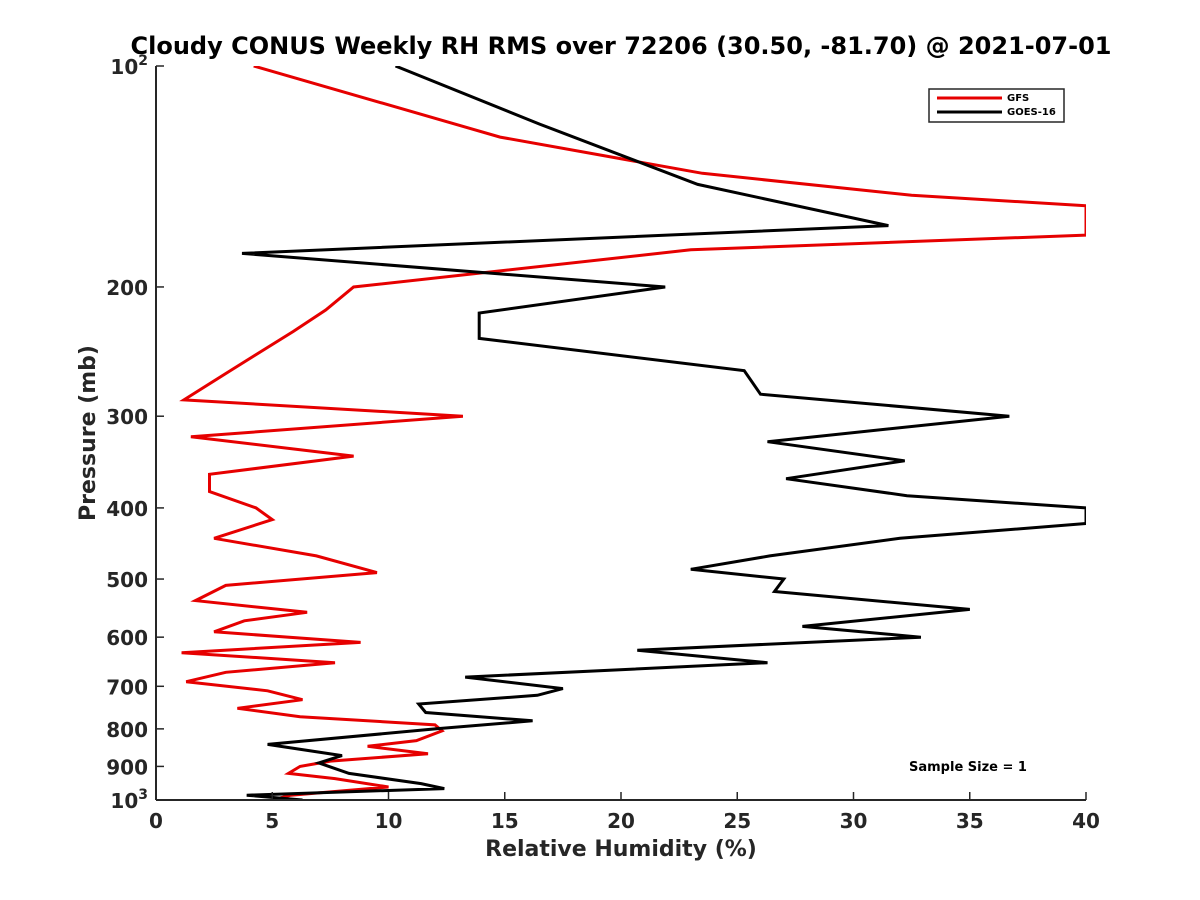  What do you see at coordinates (389, 821) in the screenshot?
I see `x-tick-label: 10` at bounding box center [389, 821].